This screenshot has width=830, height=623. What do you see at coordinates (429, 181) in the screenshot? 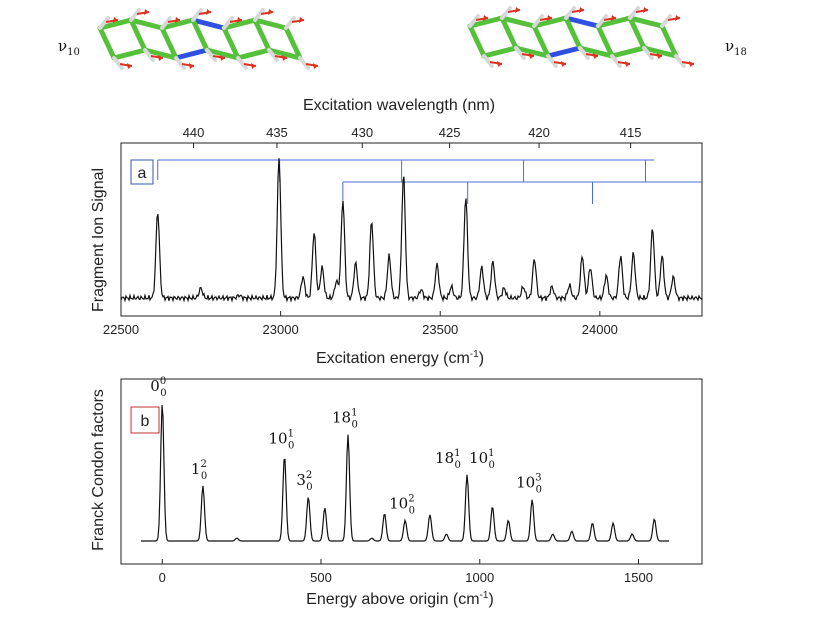
I see `progression-combs` at bounding box center [429, 181].